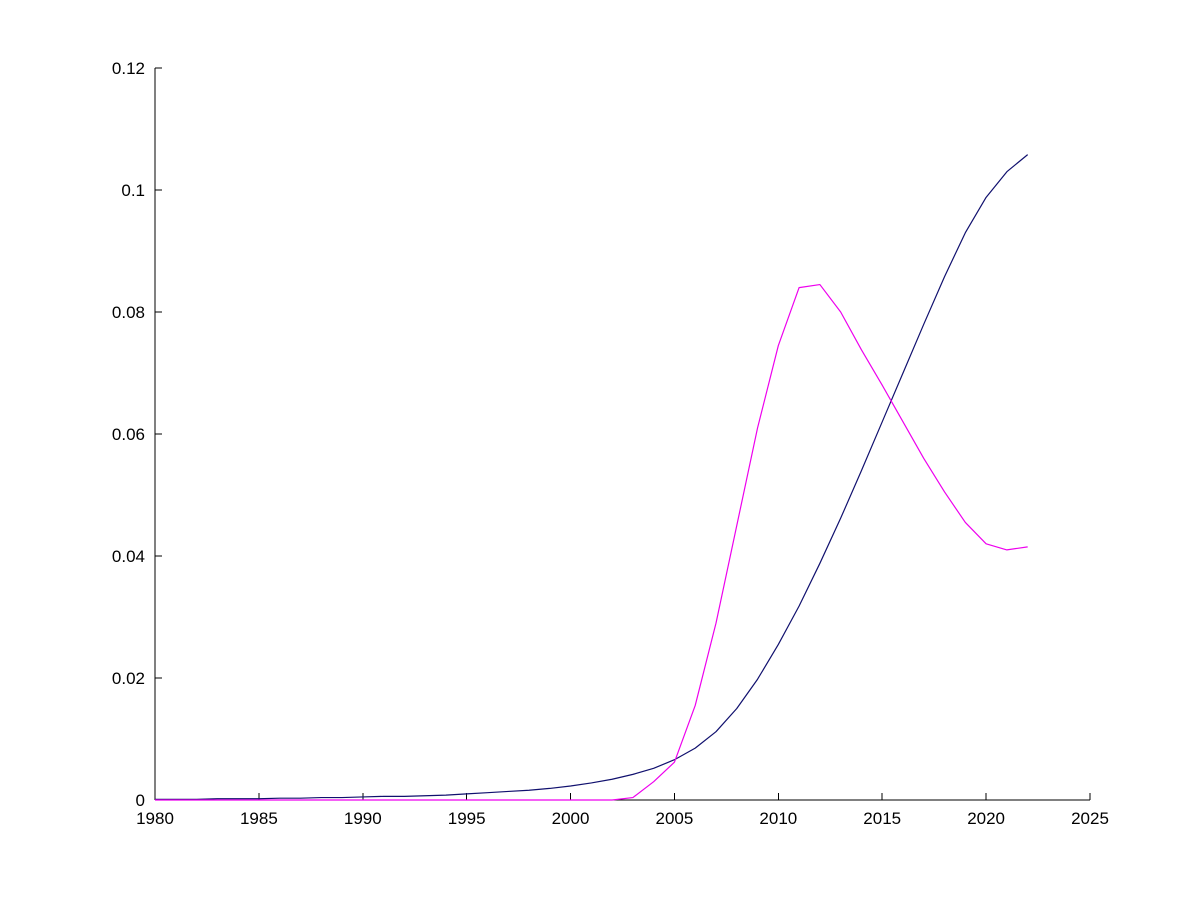  What do you see at coordinates (155, 818) in the screenshot?
I see `x-tick-label: 1980` at bounding box center [155, 818].